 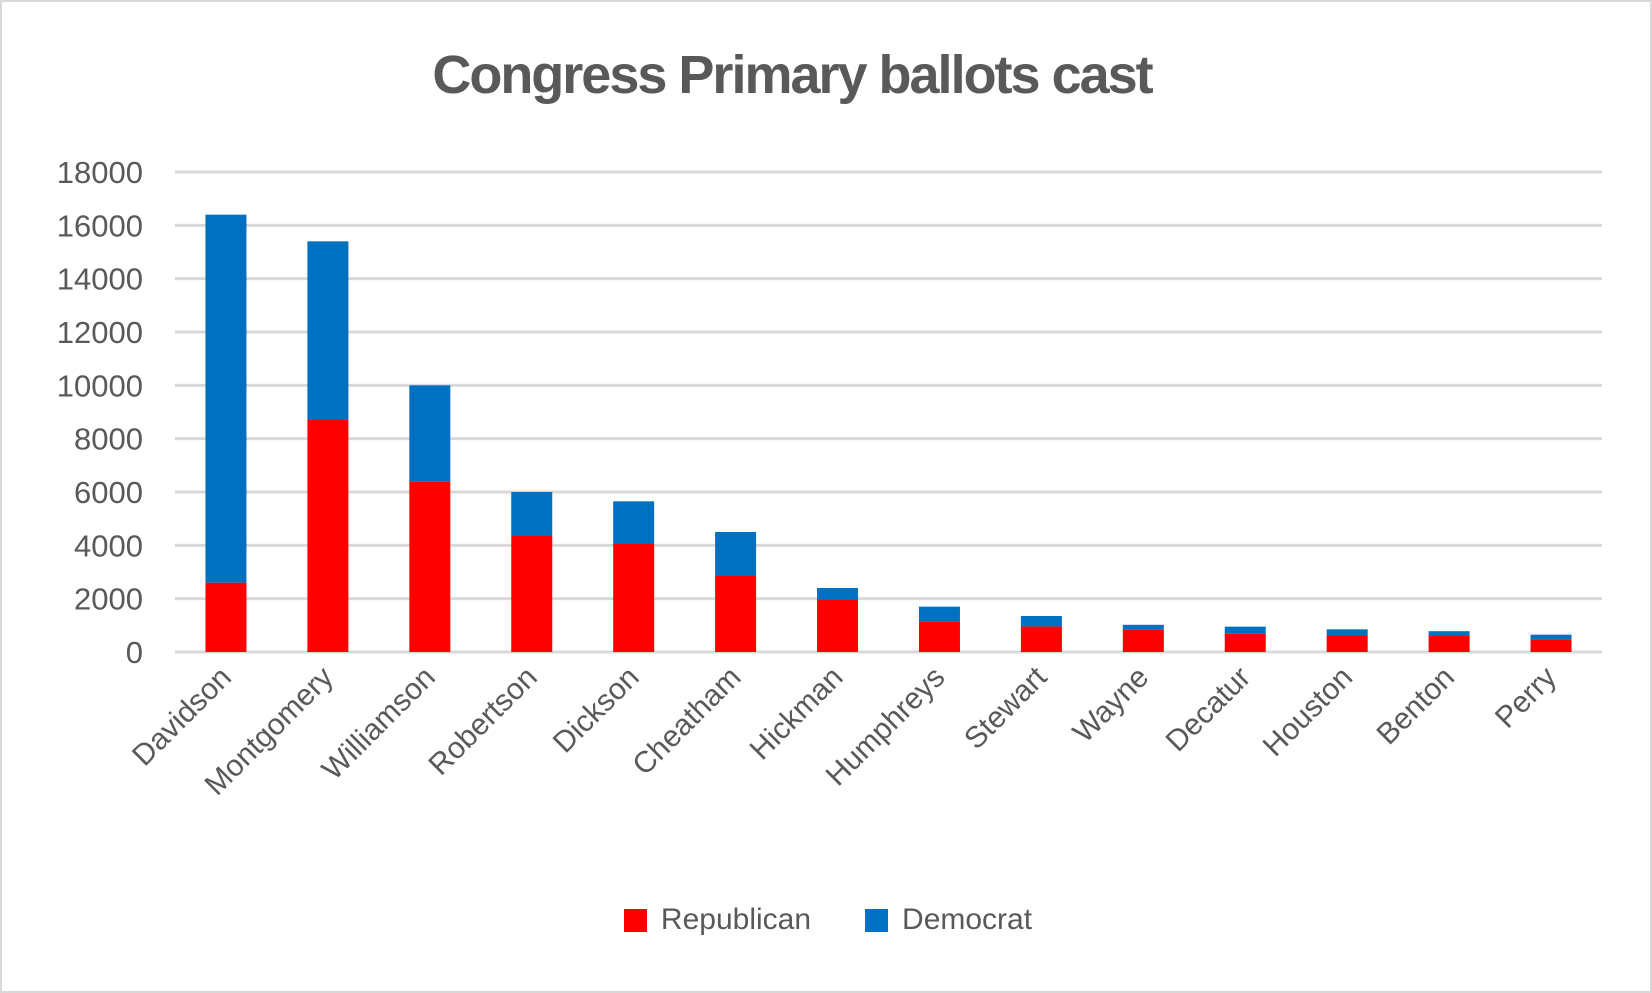 I want to click on legend-label-republican: Republican, so click(x=736, y=919).